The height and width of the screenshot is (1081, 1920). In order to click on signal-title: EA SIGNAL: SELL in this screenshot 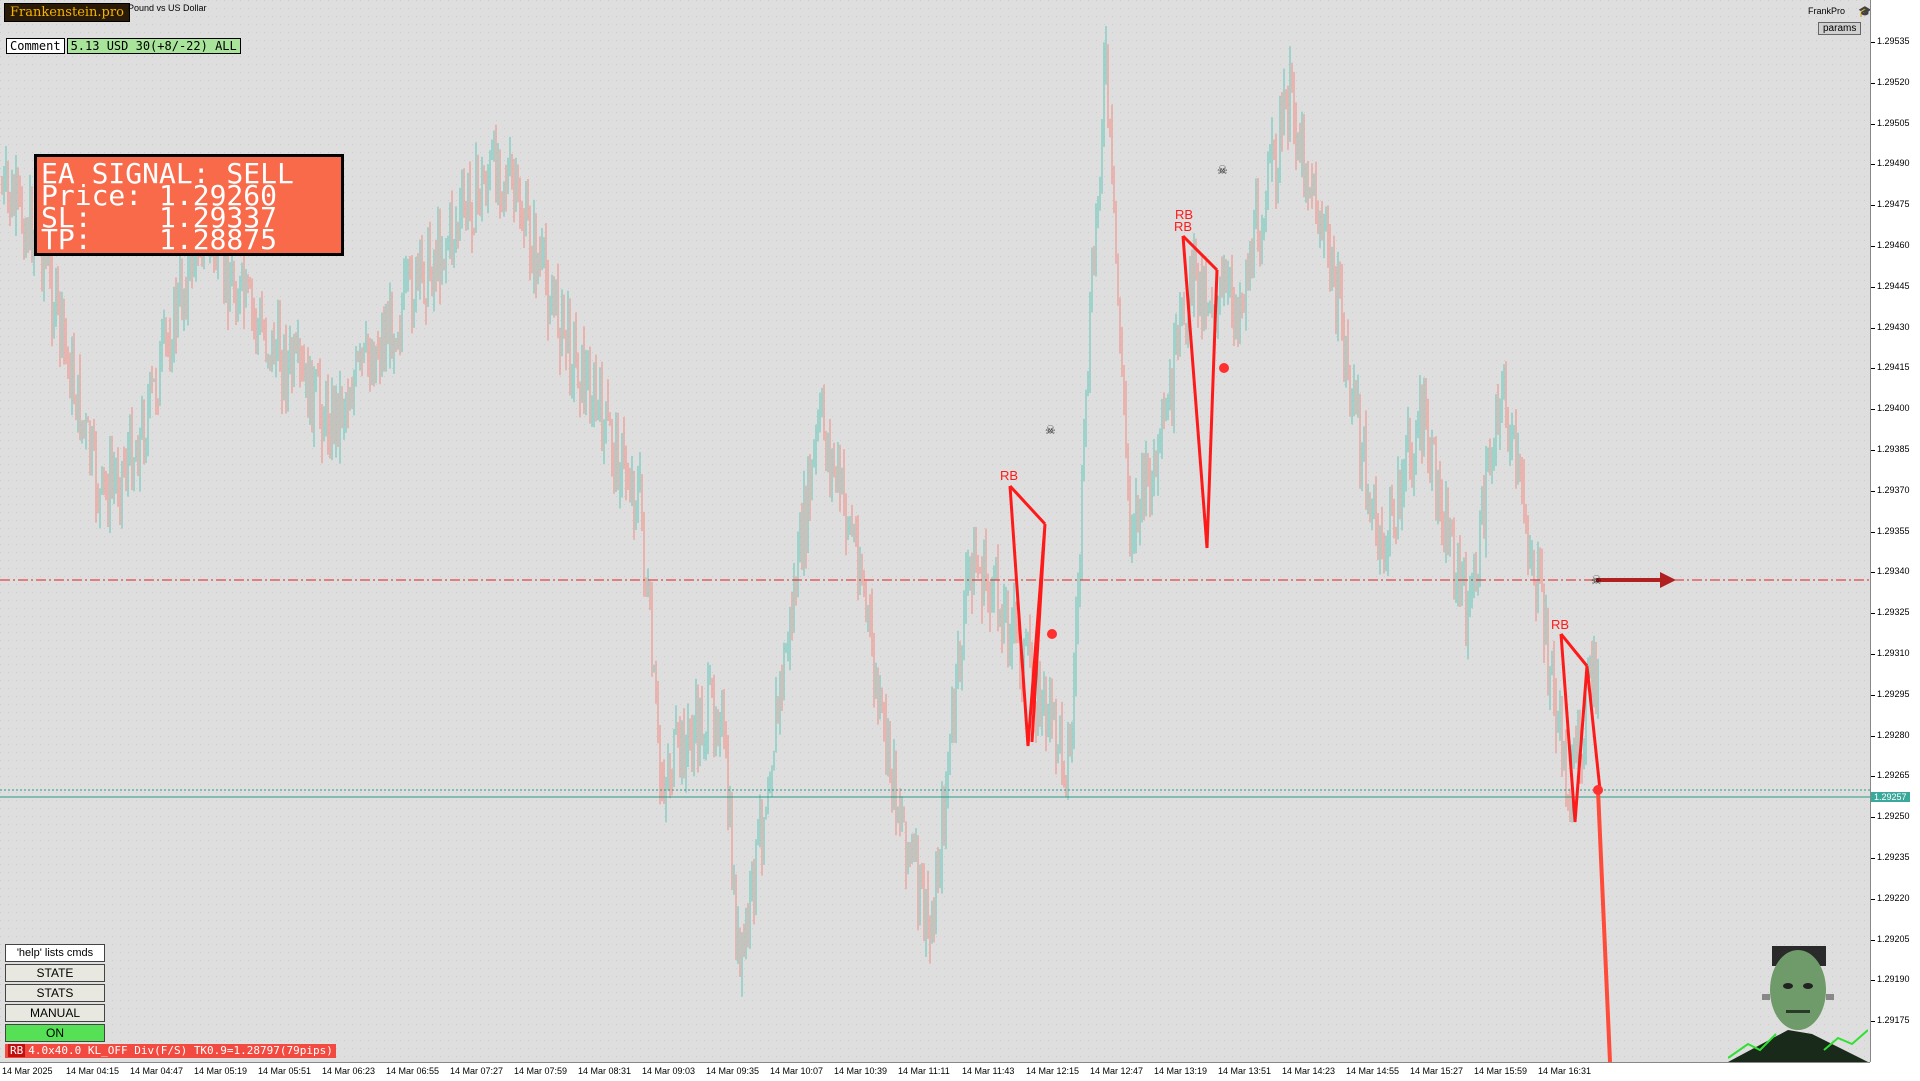, I will do `click(167, 173)`.